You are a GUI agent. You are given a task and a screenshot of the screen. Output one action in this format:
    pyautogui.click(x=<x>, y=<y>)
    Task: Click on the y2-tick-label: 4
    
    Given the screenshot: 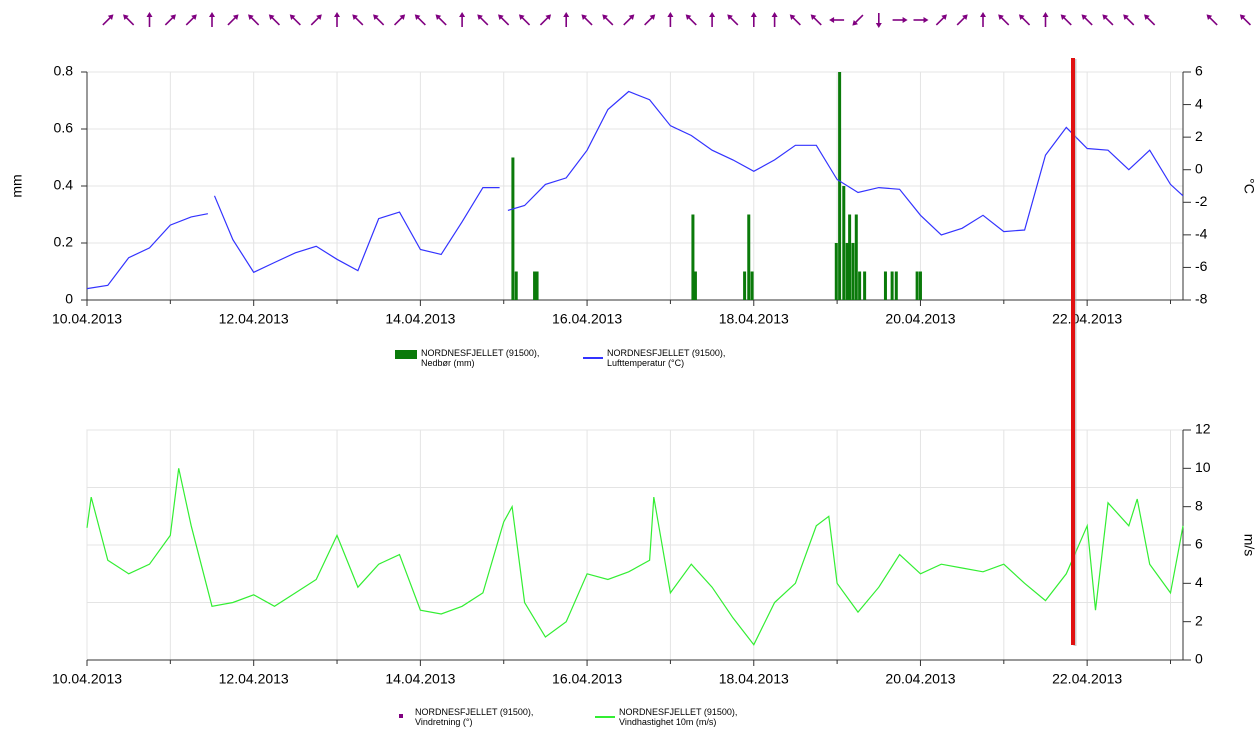 What is the action you would take?
    pyautogui.click(x=1199, y=582)
    